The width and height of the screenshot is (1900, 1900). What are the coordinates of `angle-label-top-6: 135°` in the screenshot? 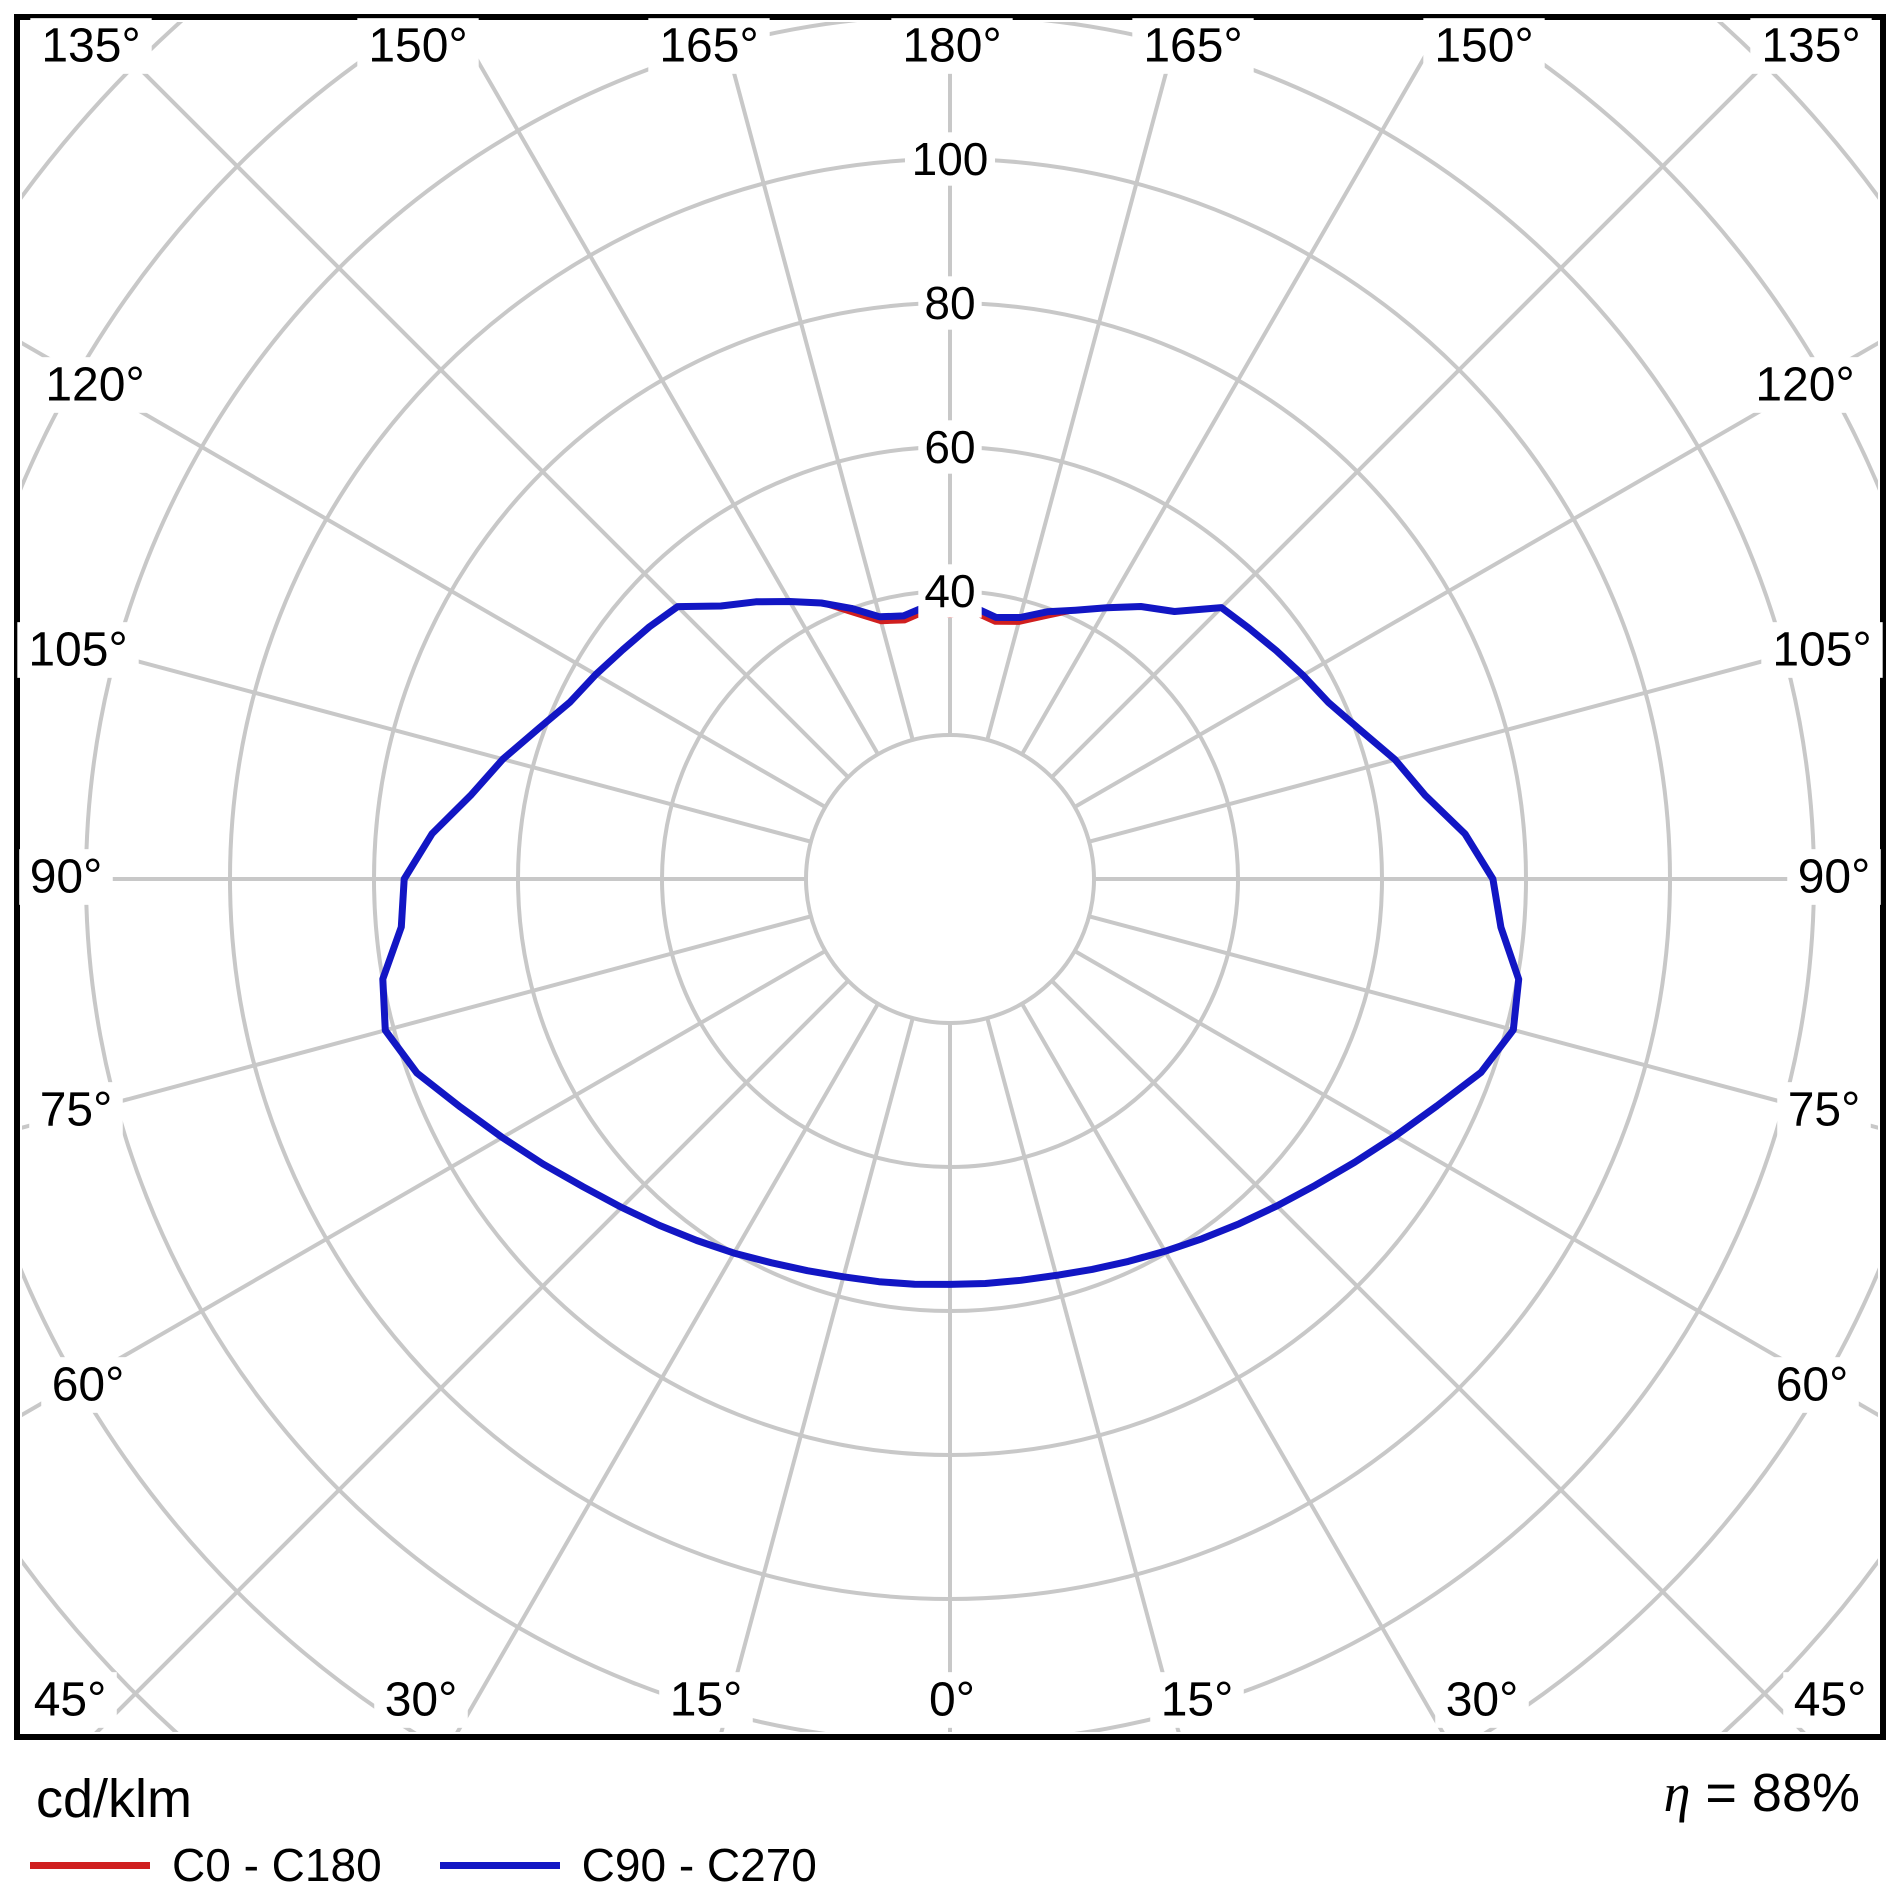 It's located at (1810, 46).